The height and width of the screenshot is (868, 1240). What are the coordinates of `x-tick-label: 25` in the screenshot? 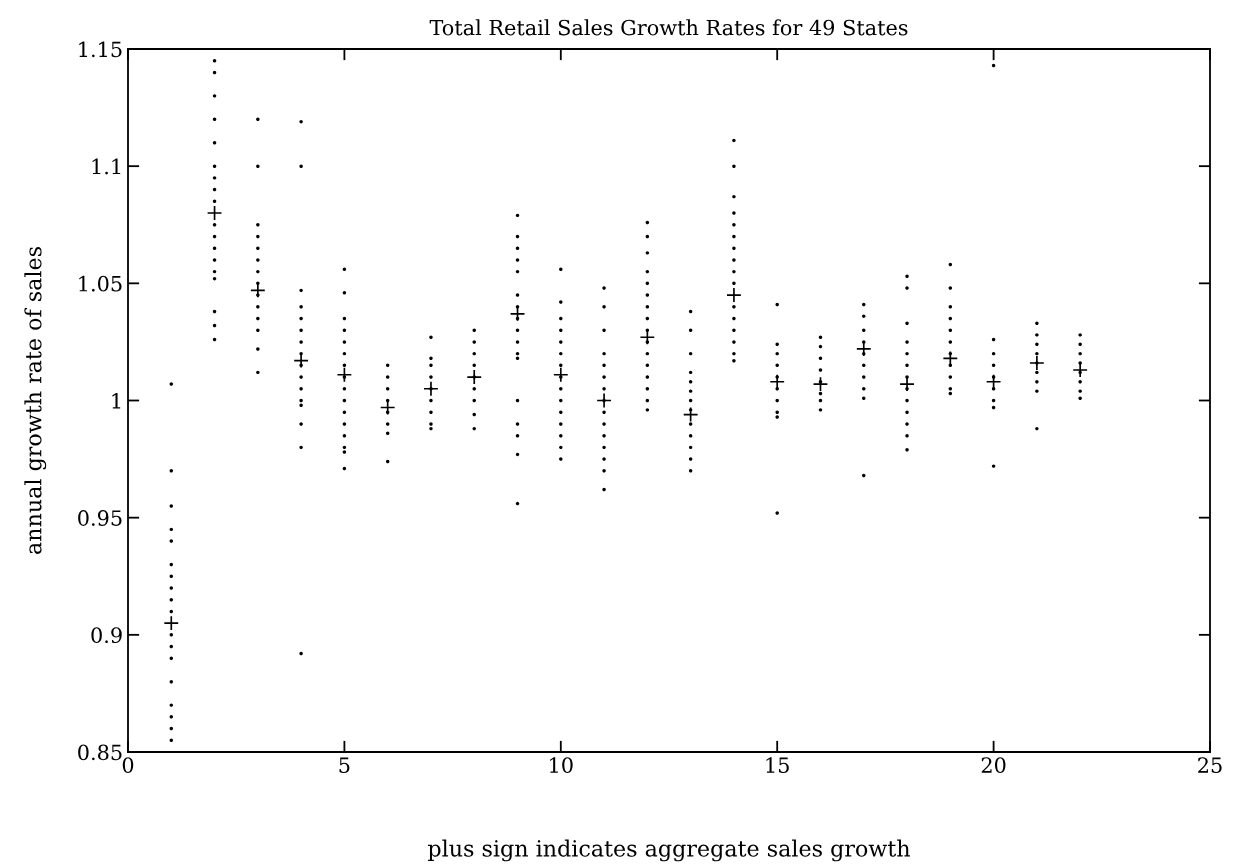 It's located at (1210, 765).